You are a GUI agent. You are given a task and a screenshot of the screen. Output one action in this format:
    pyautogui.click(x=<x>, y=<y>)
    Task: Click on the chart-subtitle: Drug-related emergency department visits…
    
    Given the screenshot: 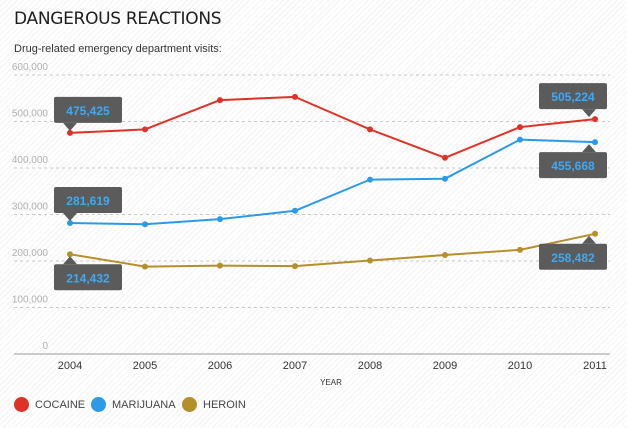 What is the action you would take?
    pyautogui.click(x=118, y=49)
    